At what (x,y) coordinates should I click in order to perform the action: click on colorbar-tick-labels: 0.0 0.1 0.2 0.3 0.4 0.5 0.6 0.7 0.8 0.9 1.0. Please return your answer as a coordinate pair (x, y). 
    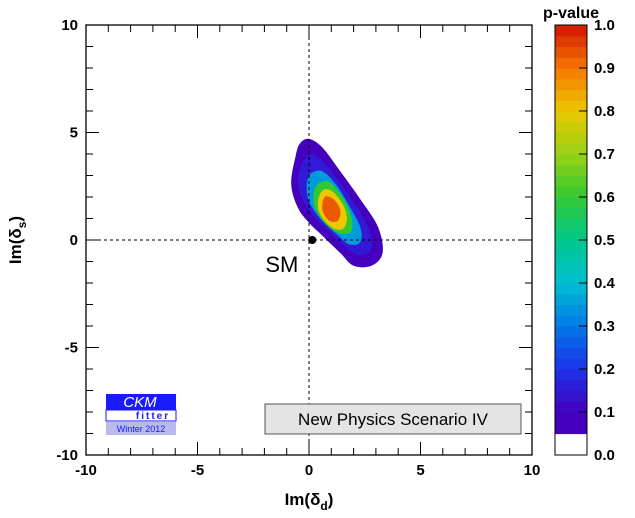
    Looking at the image, I should click on (605, 240).